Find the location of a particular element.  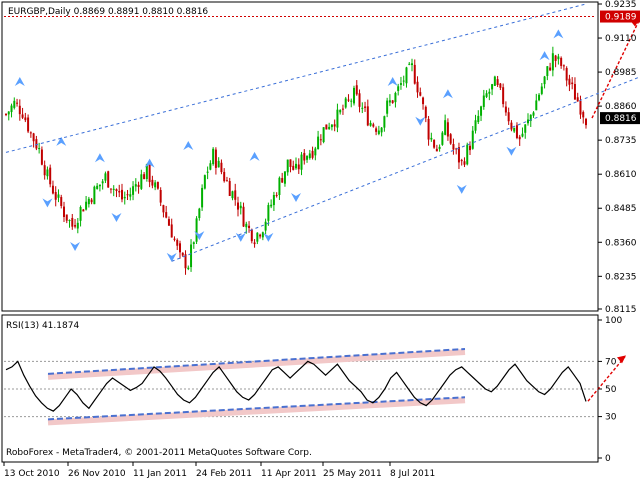

price-tick-label: 0.8860 is located at coordinates (621, 107).